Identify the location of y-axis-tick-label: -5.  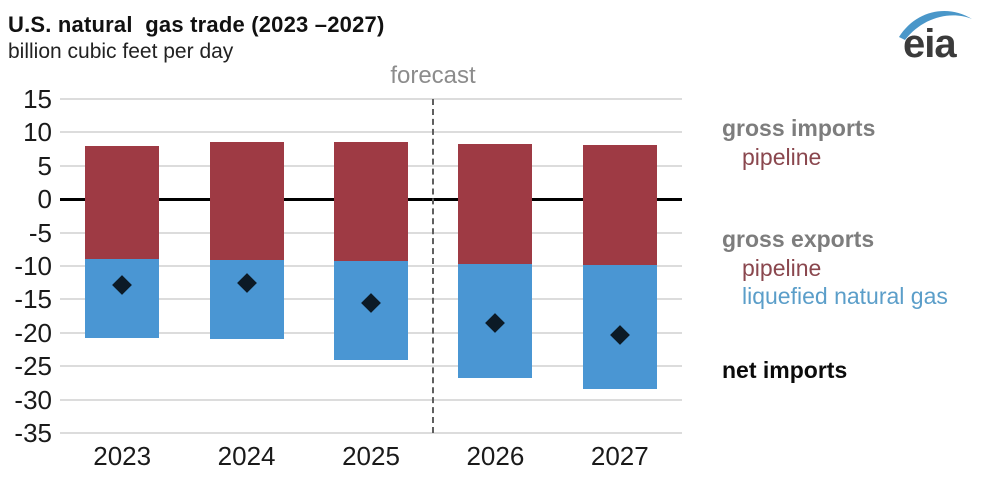
(40, 232).